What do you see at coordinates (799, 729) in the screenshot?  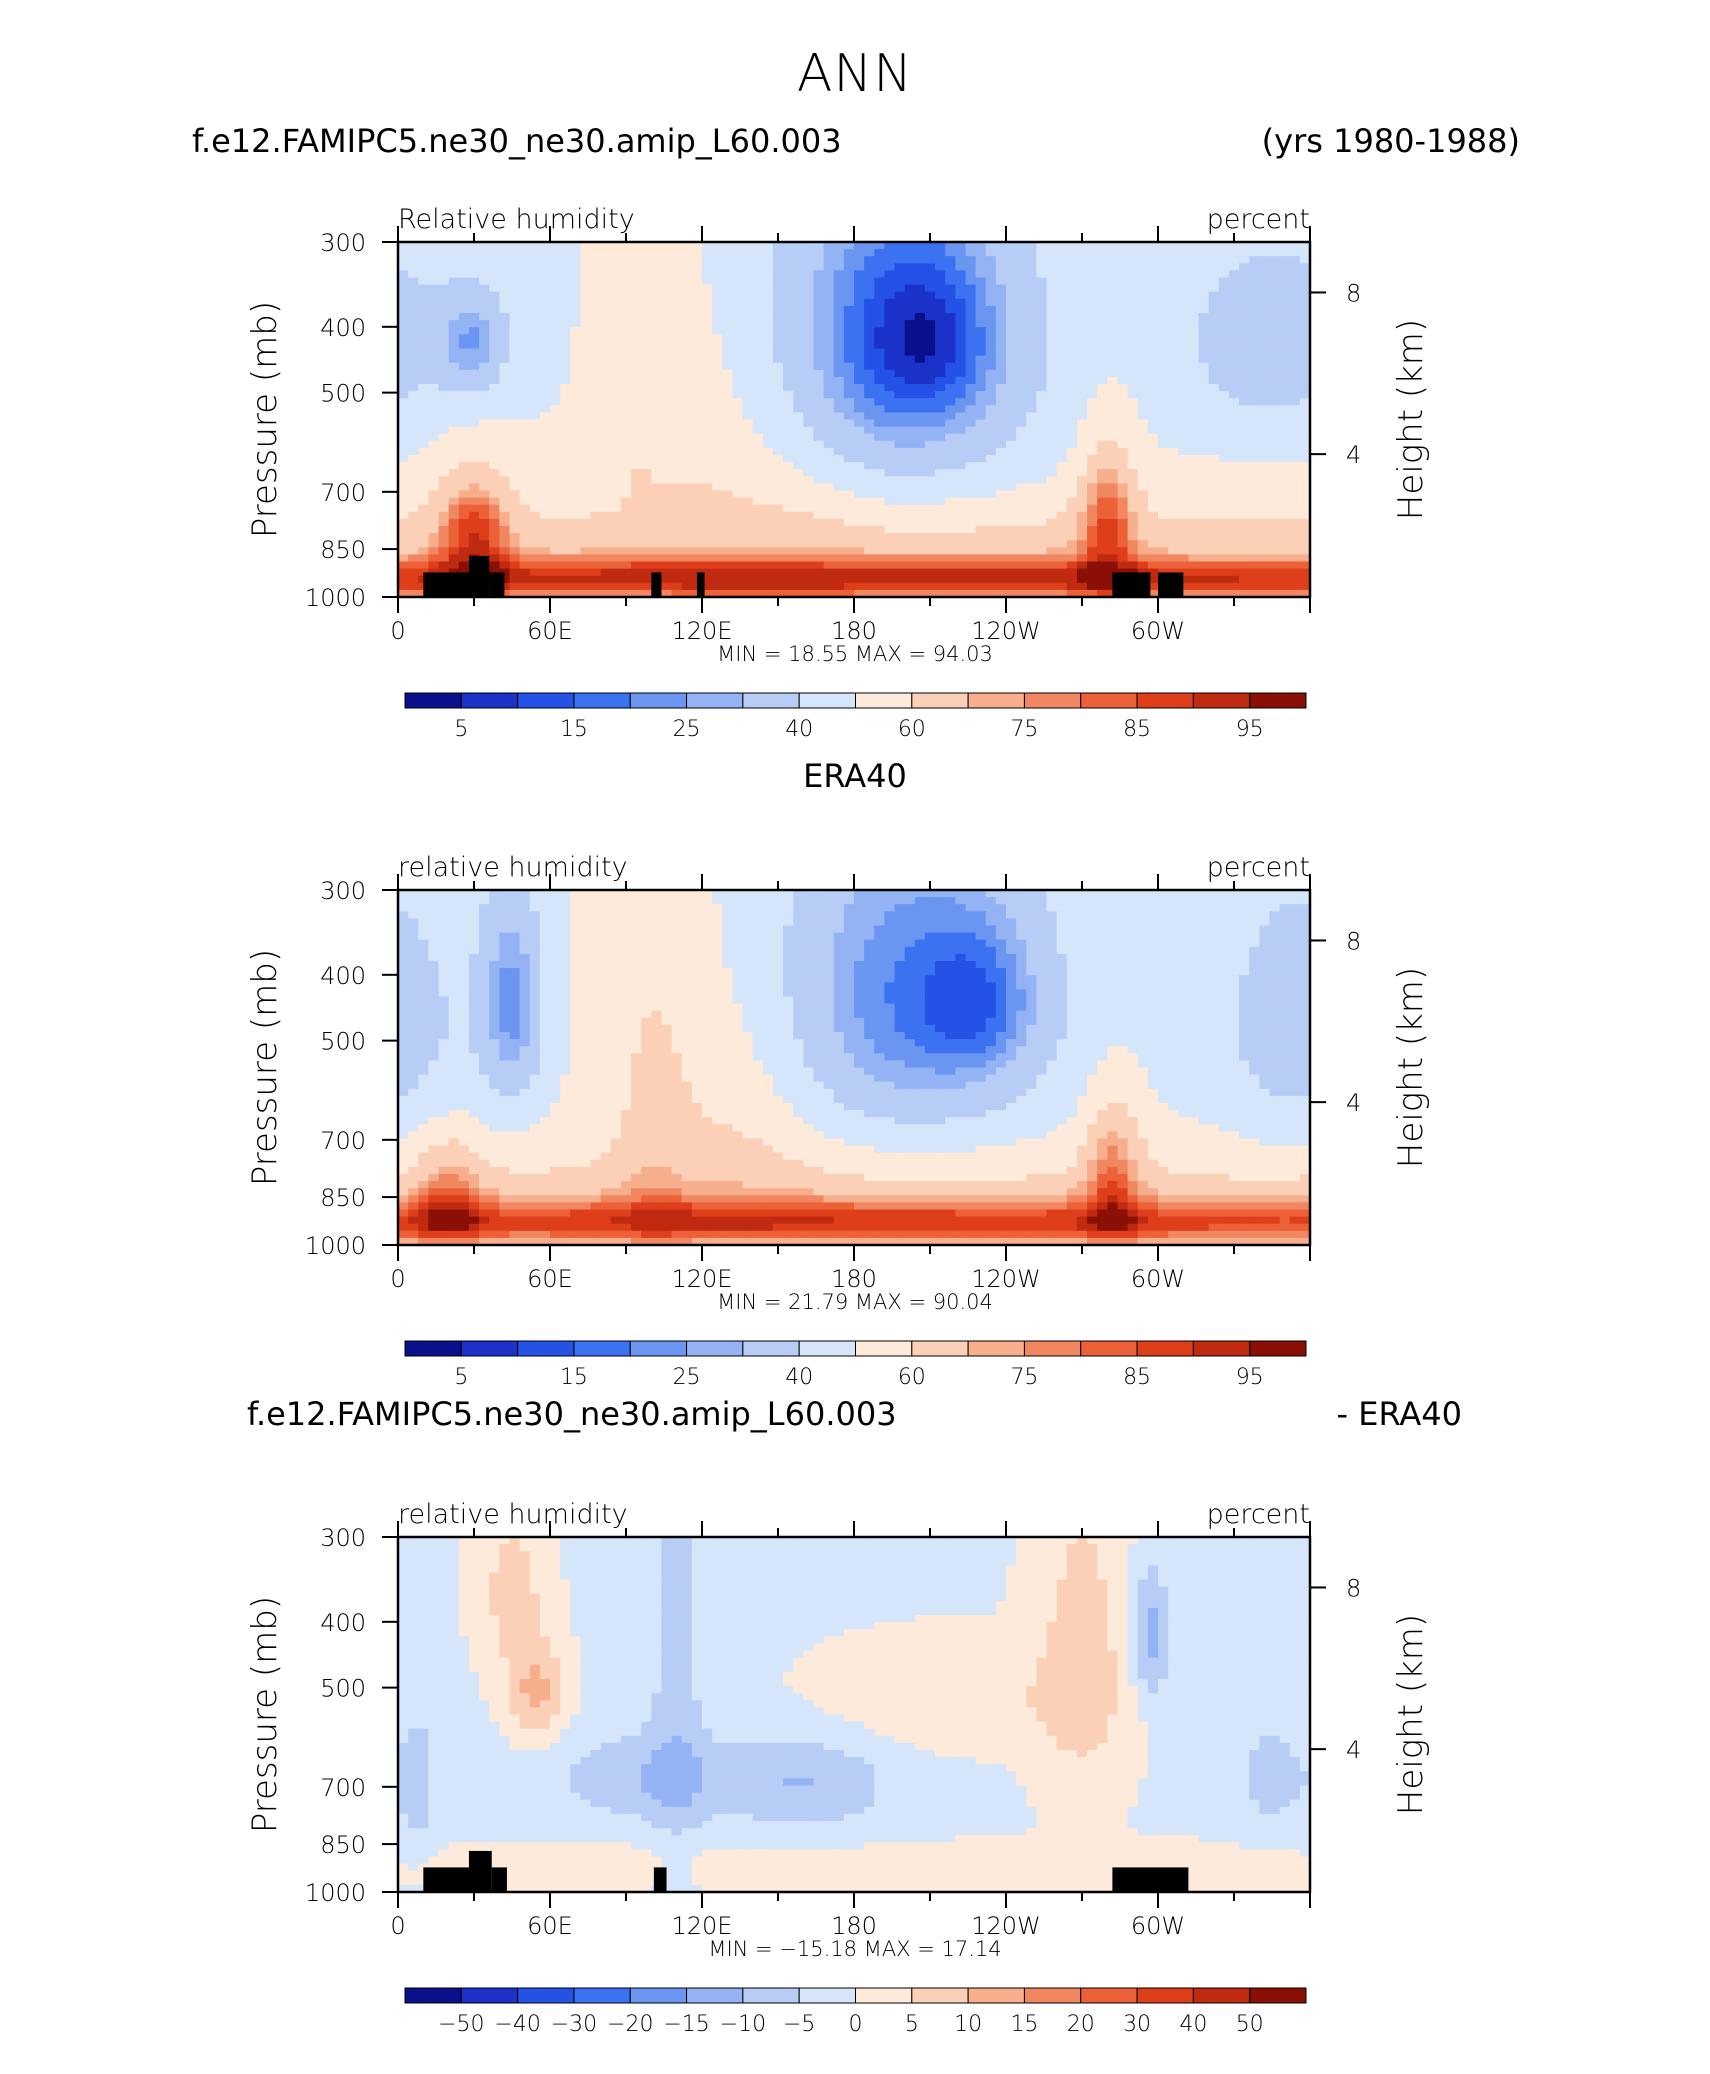 I see `panel-1-colorbar-label: 40` at bounding box center [799, 729].